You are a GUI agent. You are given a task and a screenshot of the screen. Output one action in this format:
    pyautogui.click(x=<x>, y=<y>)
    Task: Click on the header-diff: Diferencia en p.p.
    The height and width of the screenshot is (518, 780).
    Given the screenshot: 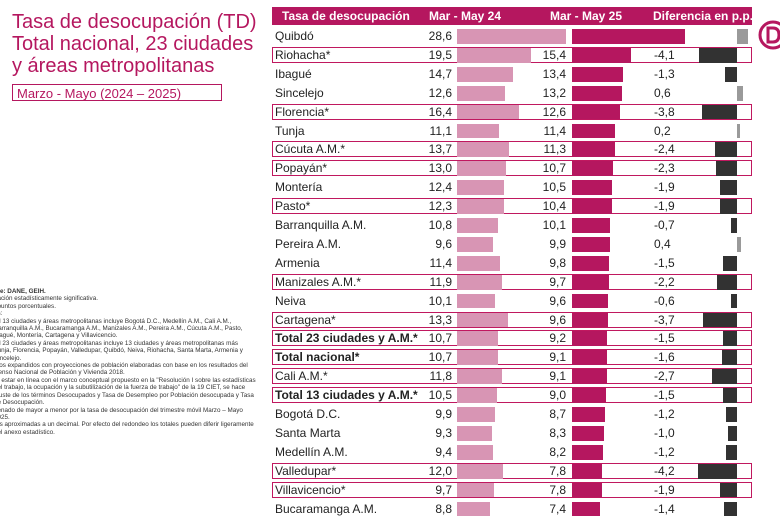 What is the action you would take?
    pyautogui.click(x=703, y=16)
    